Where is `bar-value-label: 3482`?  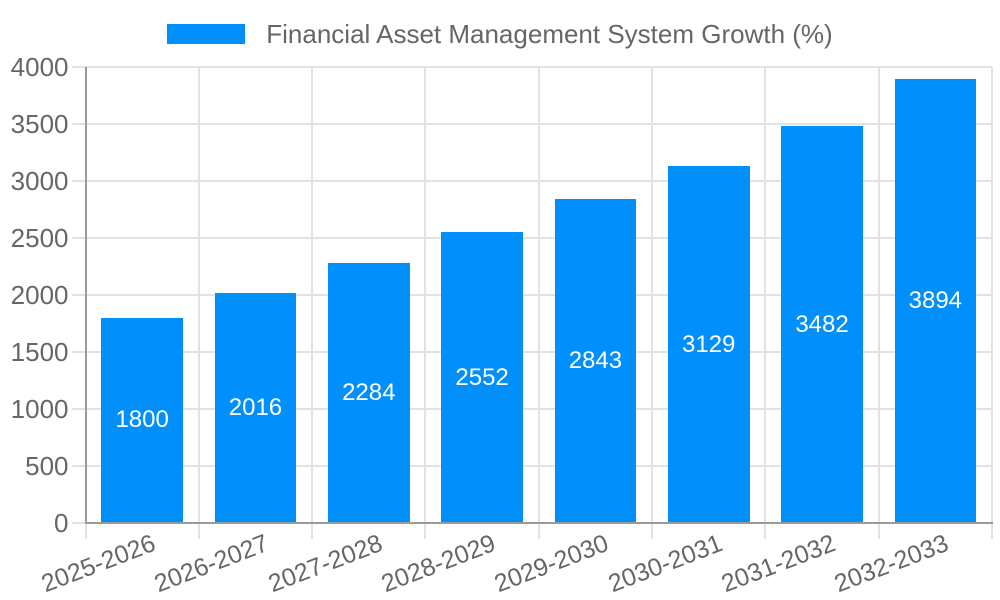 bar-value-label: 3482 is located at coordinates (822, 324).